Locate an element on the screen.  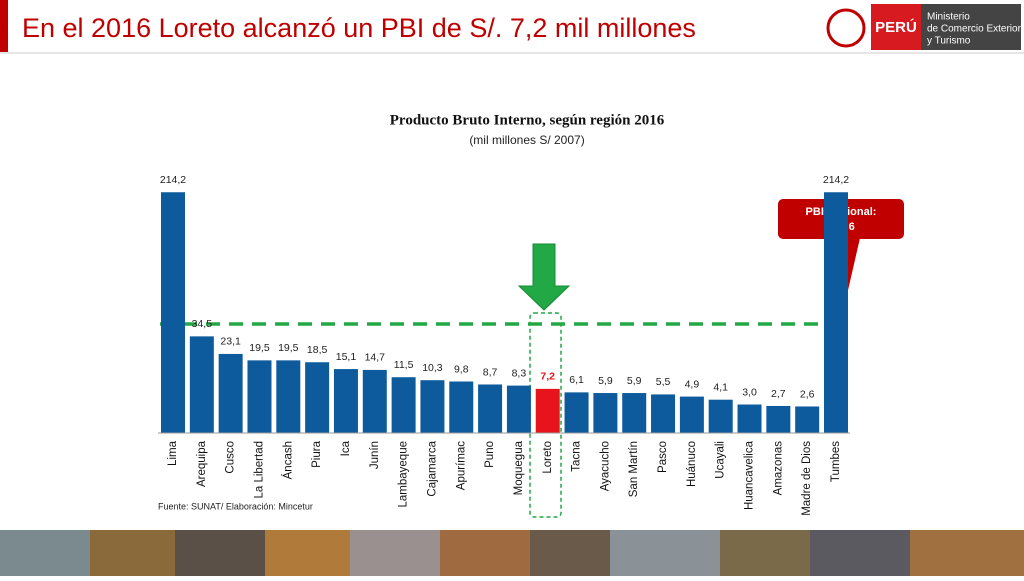
brand: PERÚ is located at coordinates (896, 27).